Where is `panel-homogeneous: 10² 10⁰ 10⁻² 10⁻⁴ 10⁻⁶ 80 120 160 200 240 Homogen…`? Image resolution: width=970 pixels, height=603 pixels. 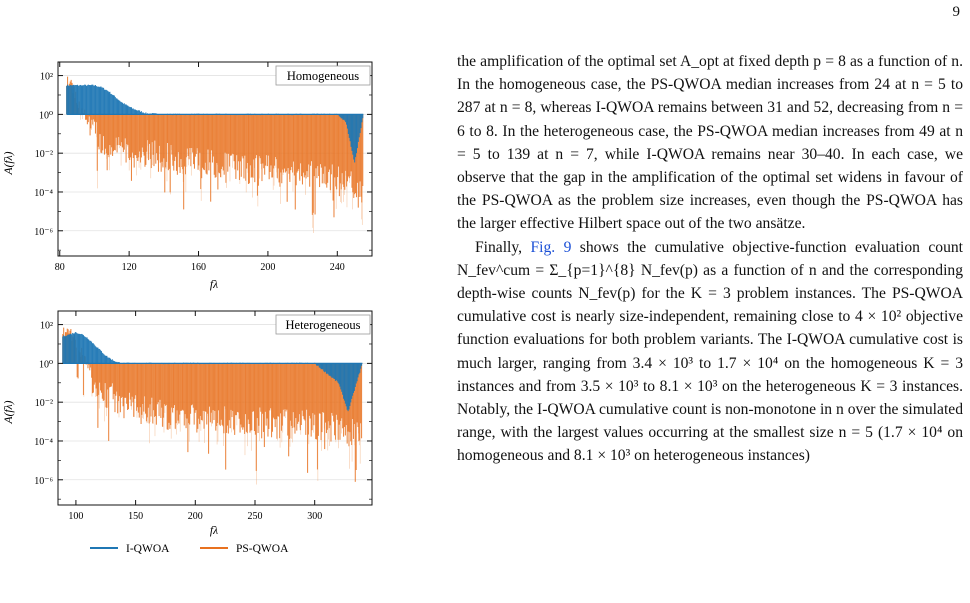
panel-homogeneous: 10² 10⁰ 10⁻² 10⁻⁴ 10⁻⁶ 80 120 160 200 240 Homogen… is located at coordinates (188, 176).